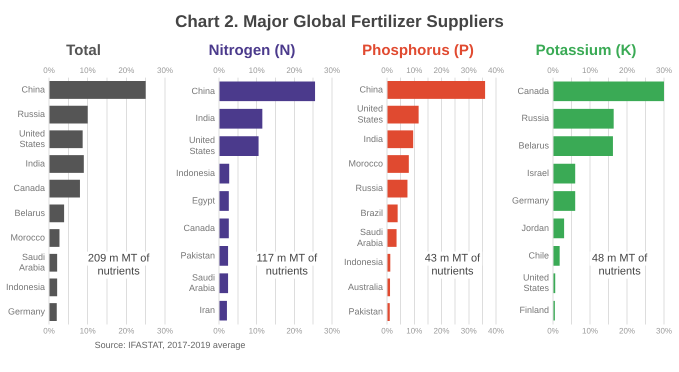 The width and height of the screenshot is (679, 372). I want to click on y-tick-label: Germany, so click(531, 200).